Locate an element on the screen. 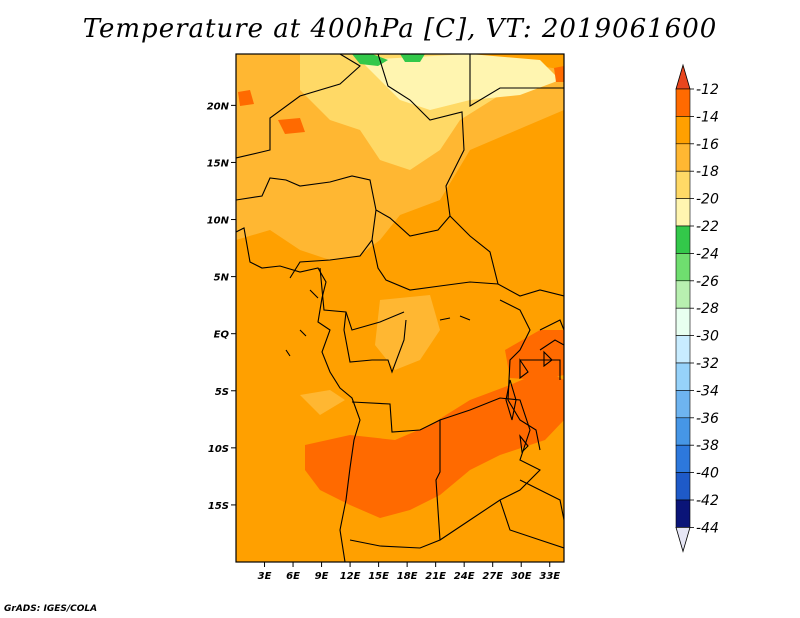 This screenshot has height=618, width=800. colorbar-label: -16 is located at coordinates (707, 145).